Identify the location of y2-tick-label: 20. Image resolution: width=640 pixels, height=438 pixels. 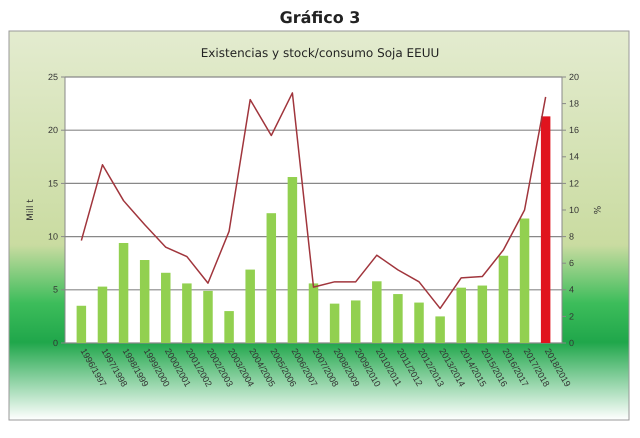
(574, 77).